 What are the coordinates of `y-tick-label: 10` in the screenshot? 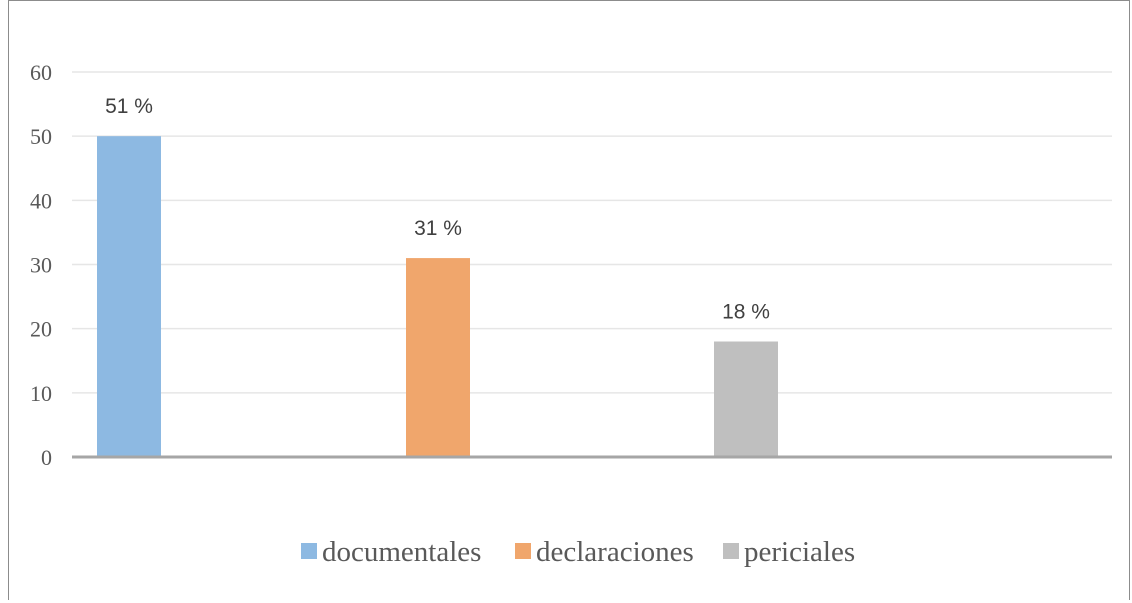 It's located at (41, 393).